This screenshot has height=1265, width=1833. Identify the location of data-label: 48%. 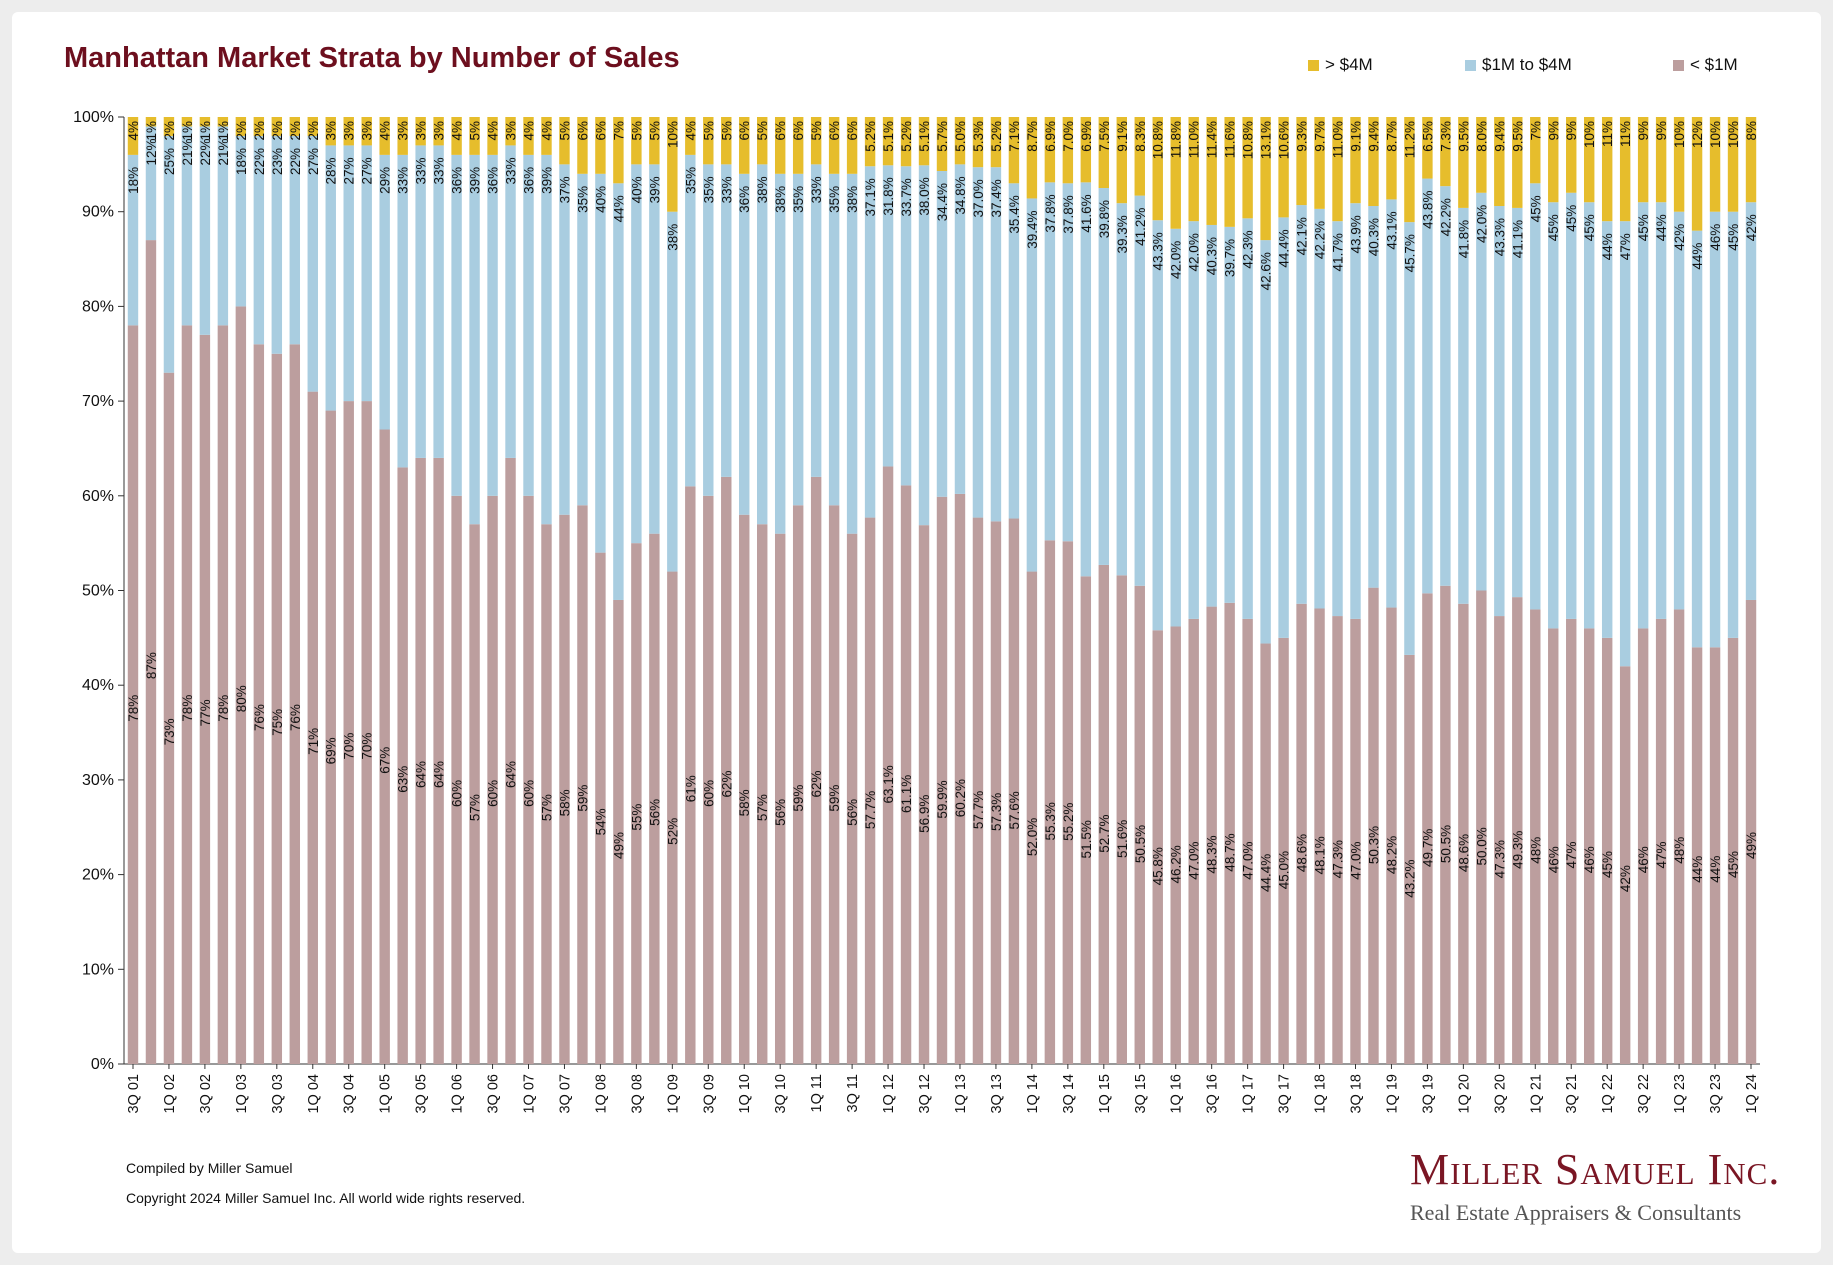
(1679, 850).